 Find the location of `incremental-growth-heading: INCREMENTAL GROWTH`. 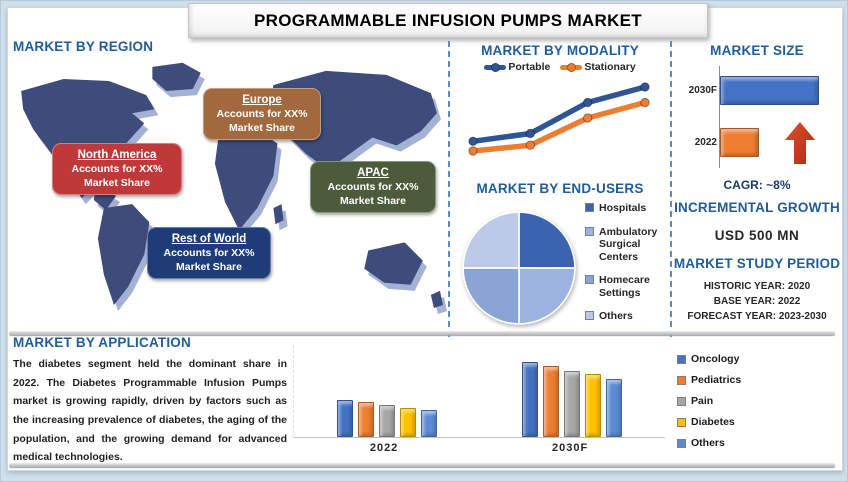

incremental-growth-heading: INCREMENTAL GROWTH is located at coordinates (757, 207).